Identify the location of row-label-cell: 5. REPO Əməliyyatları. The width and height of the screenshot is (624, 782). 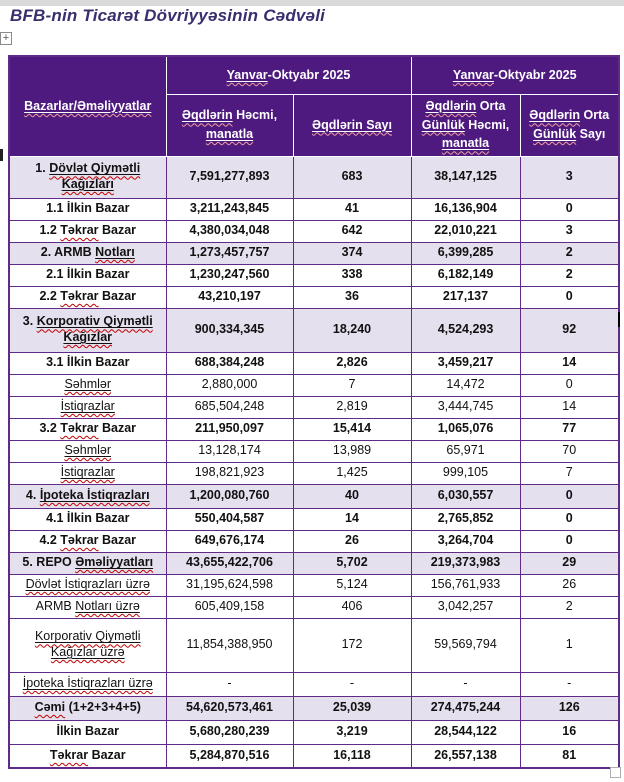
(87, 563).